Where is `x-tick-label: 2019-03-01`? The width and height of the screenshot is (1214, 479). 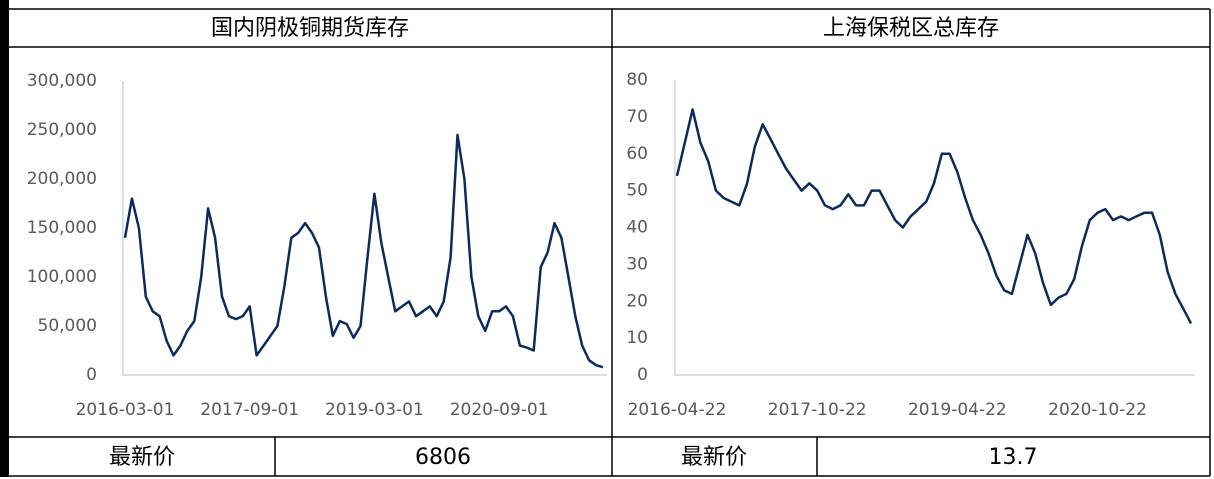
x-tick-label: 2019-03-01 is located at coordinates (374, 410).